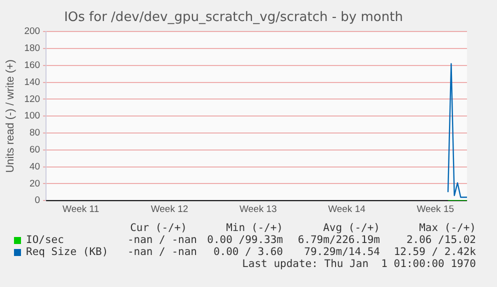 The image size is (497, 287). I want to click on text: 0.00 / 3.60, so click(248, 252).